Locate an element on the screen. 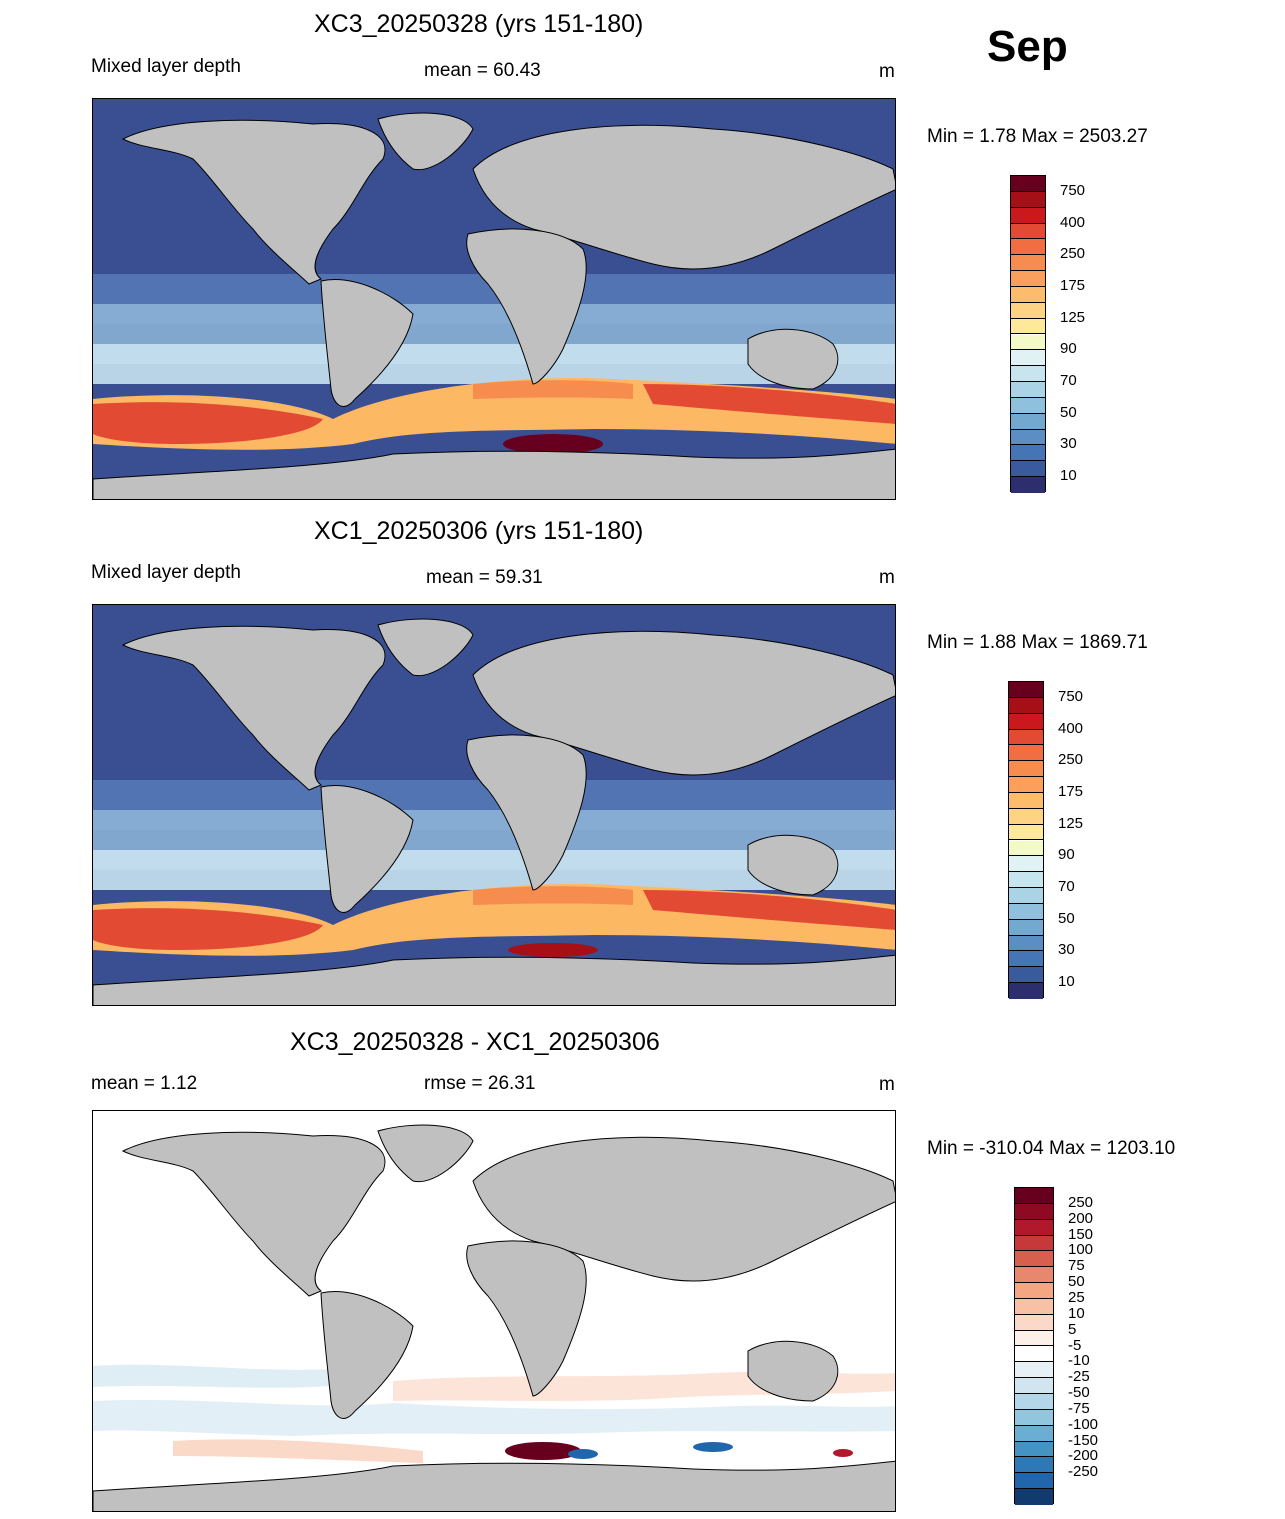  panel3-colorbar-label: 10 is located at coordinates (1076, 1313).